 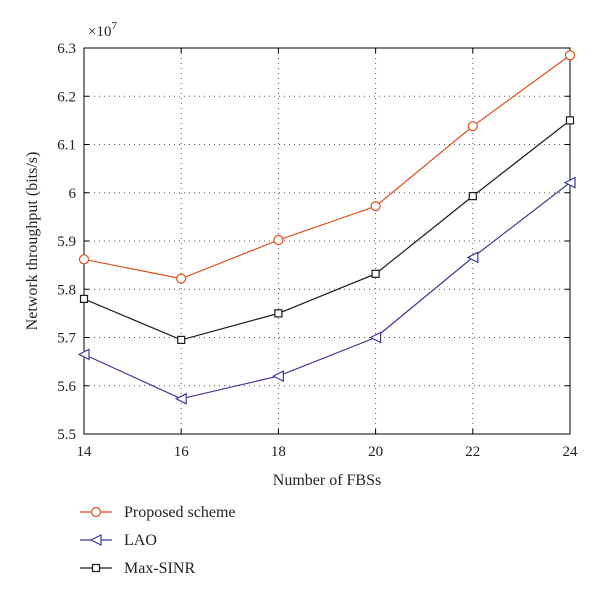 I want to click on y-tick-label: 6, so click(x=73, y=194).